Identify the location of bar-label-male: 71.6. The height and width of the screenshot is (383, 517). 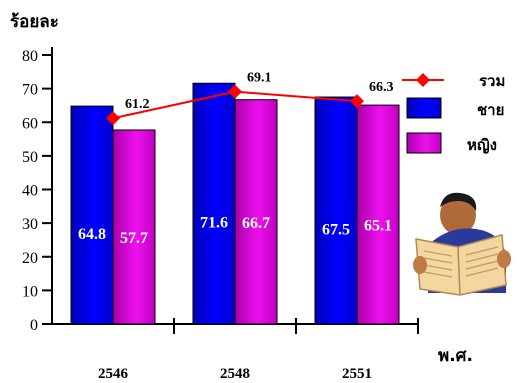
(214, 223).